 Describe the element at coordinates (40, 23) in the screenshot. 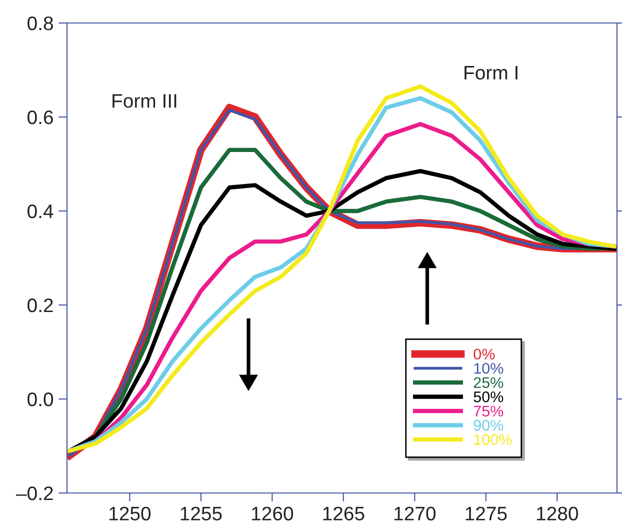

I see `y-tick-label: 0.8` at that location.